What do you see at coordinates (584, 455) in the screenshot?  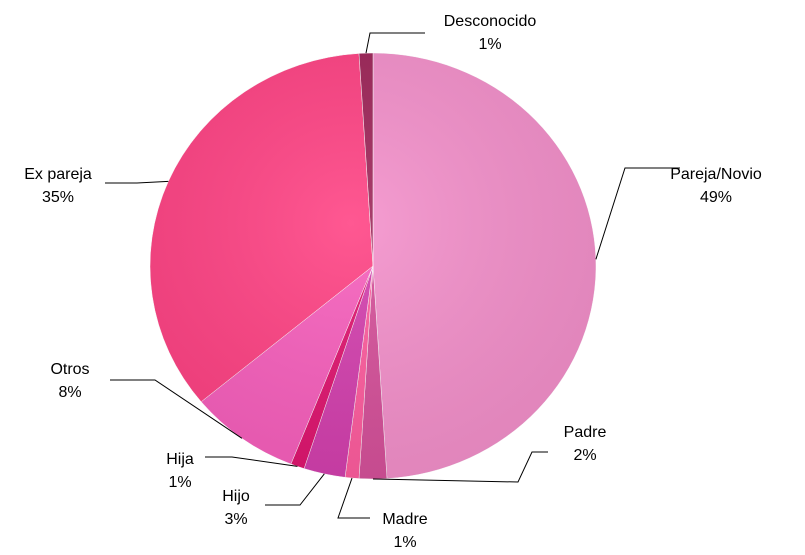 I see `slice-value-label: 2%` at bounding box center [584, 455].